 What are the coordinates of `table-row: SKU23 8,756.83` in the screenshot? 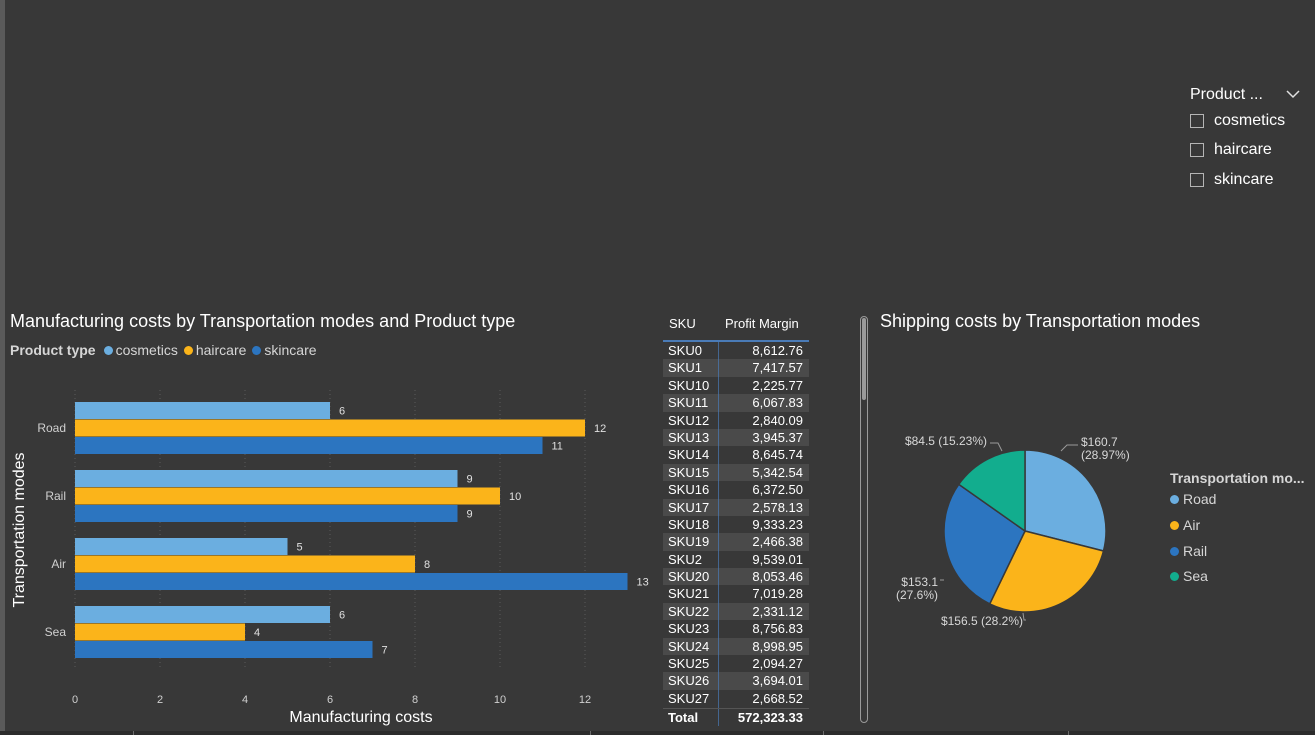 It's located at (736, 628).